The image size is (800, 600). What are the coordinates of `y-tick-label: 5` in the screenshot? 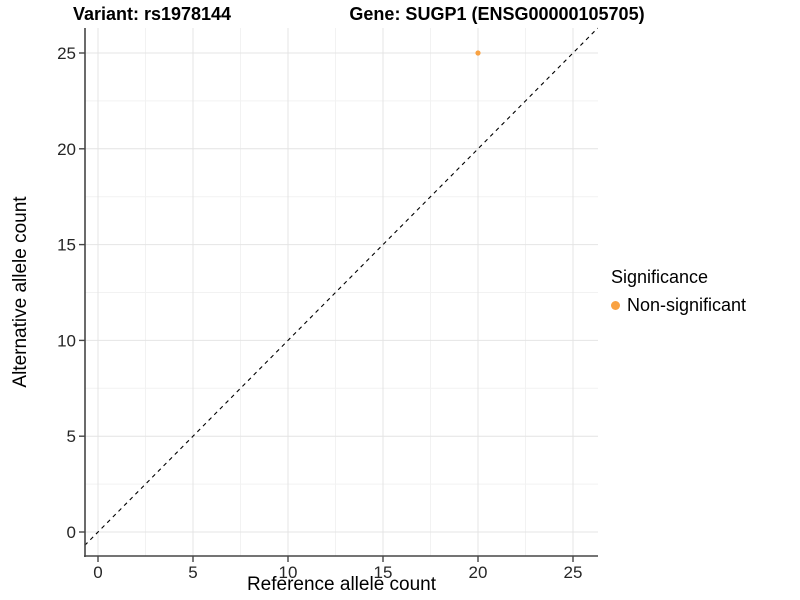 It's located at (71, 436).